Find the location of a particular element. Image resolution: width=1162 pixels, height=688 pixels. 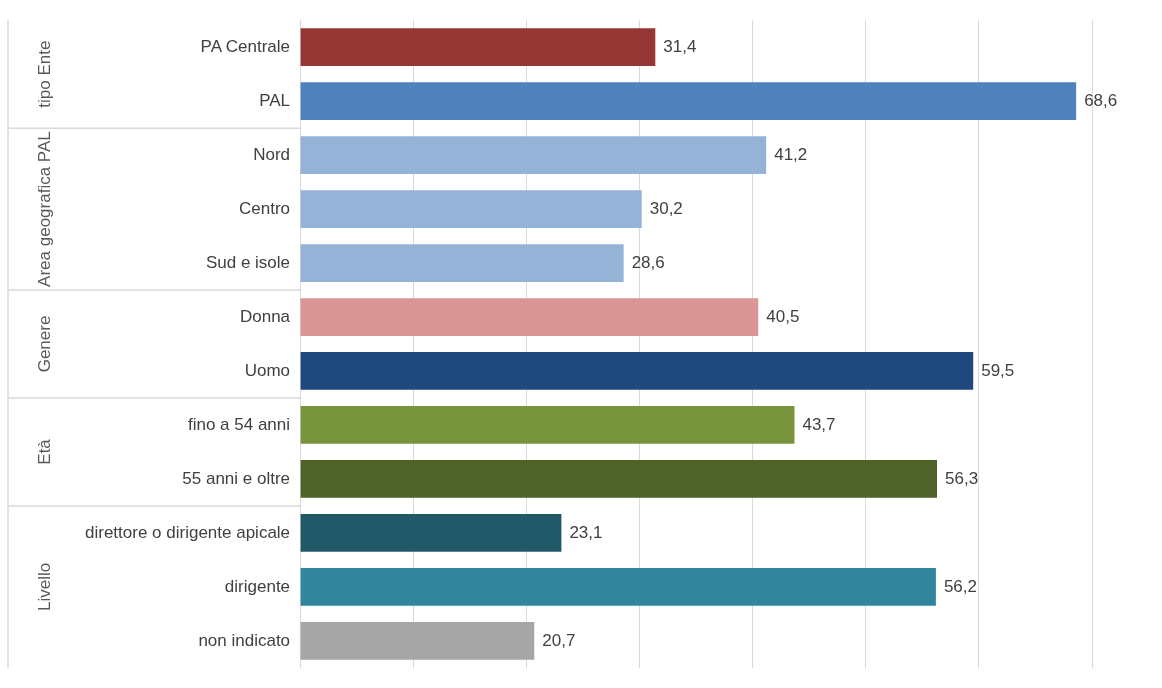

y-tick-label: Sud e isole is located at coordinates (248, 262).